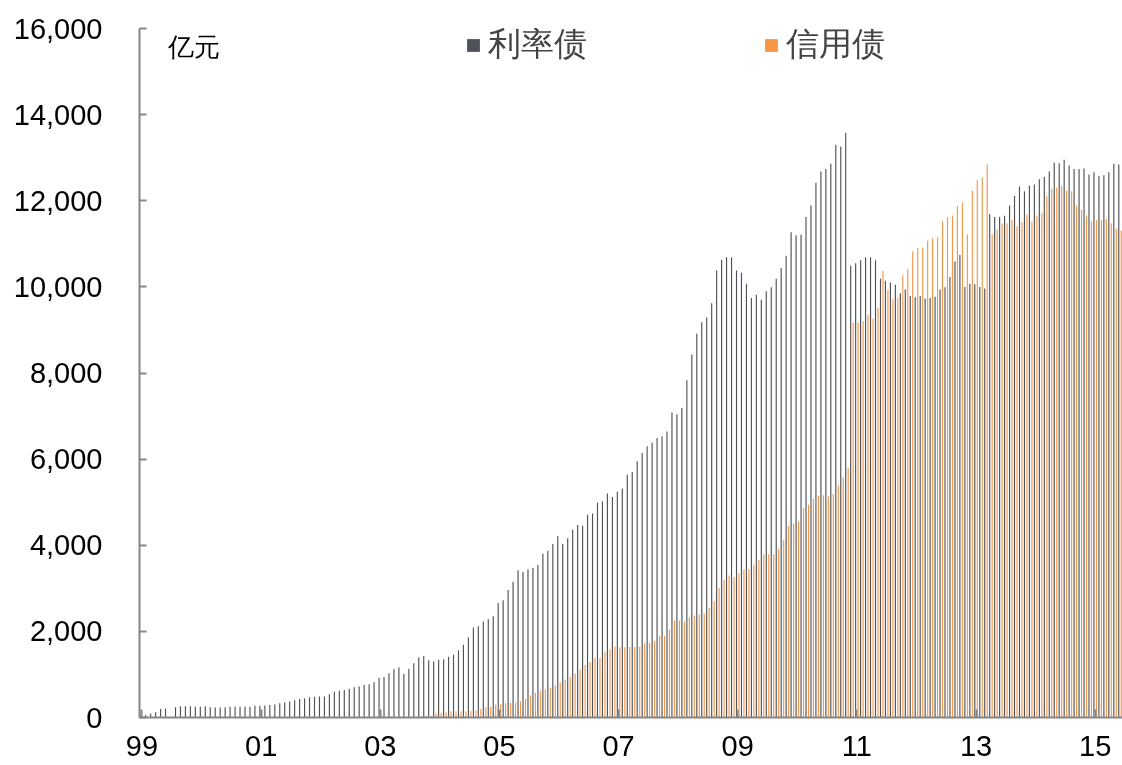  Describe the element at coordinates (142, 745) in the screenshot. I see `x-tick-label: 99` at that location.